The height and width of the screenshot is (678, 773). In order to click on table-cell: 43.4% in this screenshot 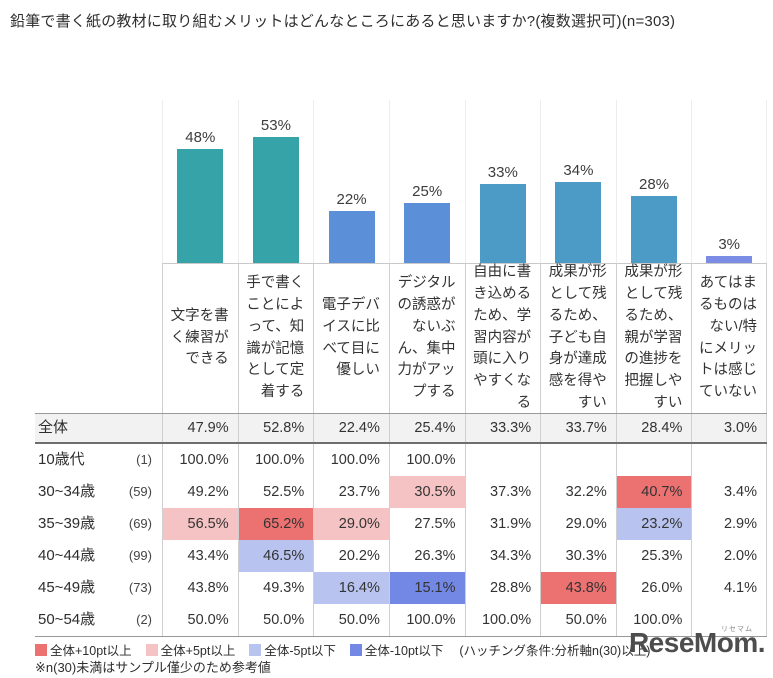, I will do `click(200, 556)`.